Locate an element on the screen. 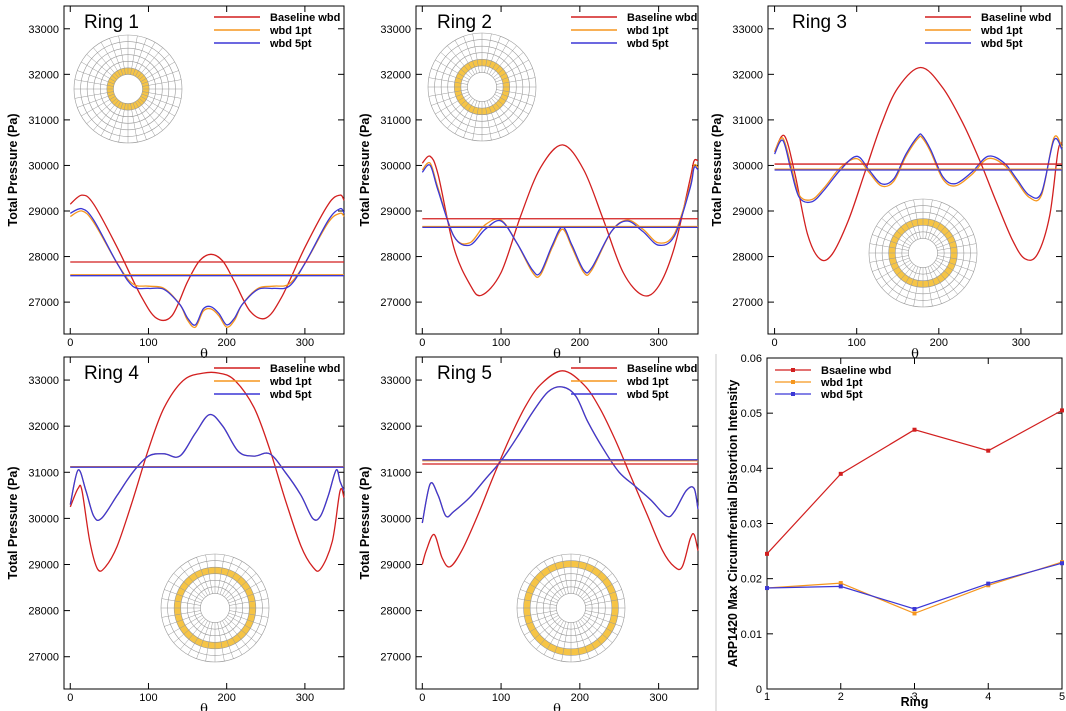  y-tick-label: 33000 is located at coordinates (395, 381).